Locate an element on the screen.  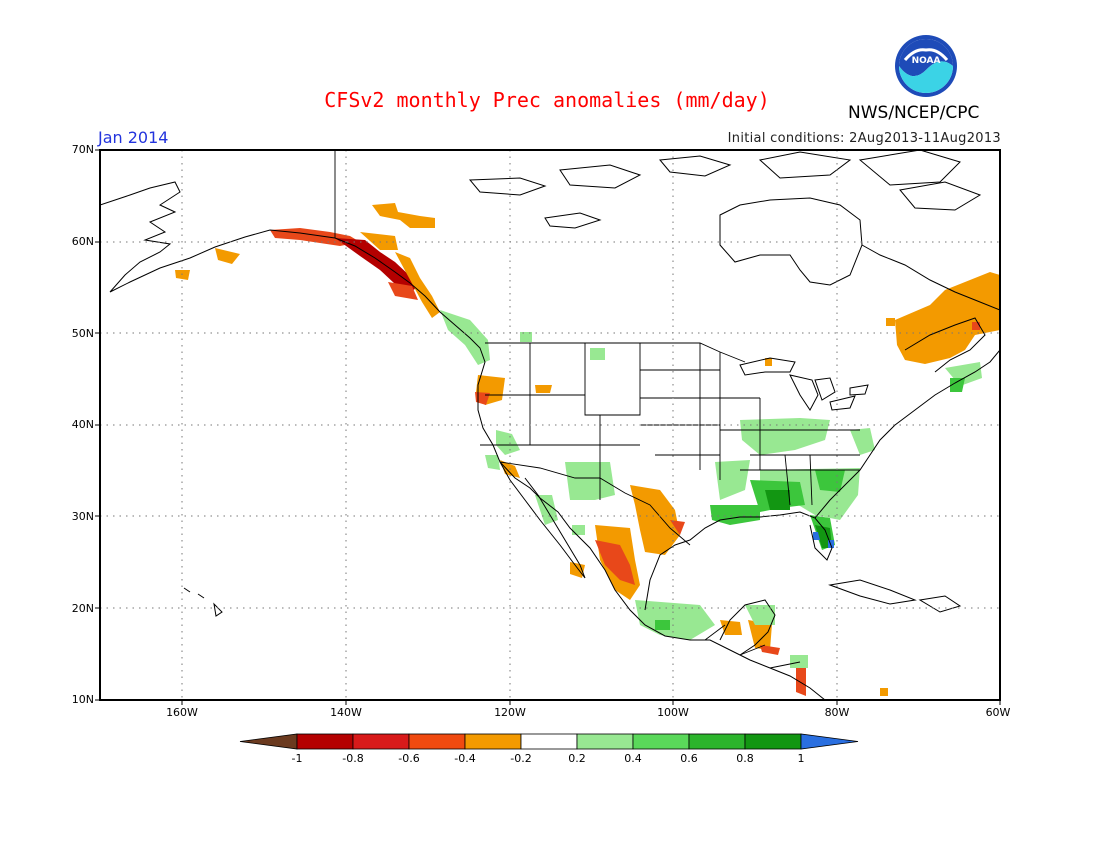
forecast-month-label: Jan 2014 is located at coordinates (133, 137).